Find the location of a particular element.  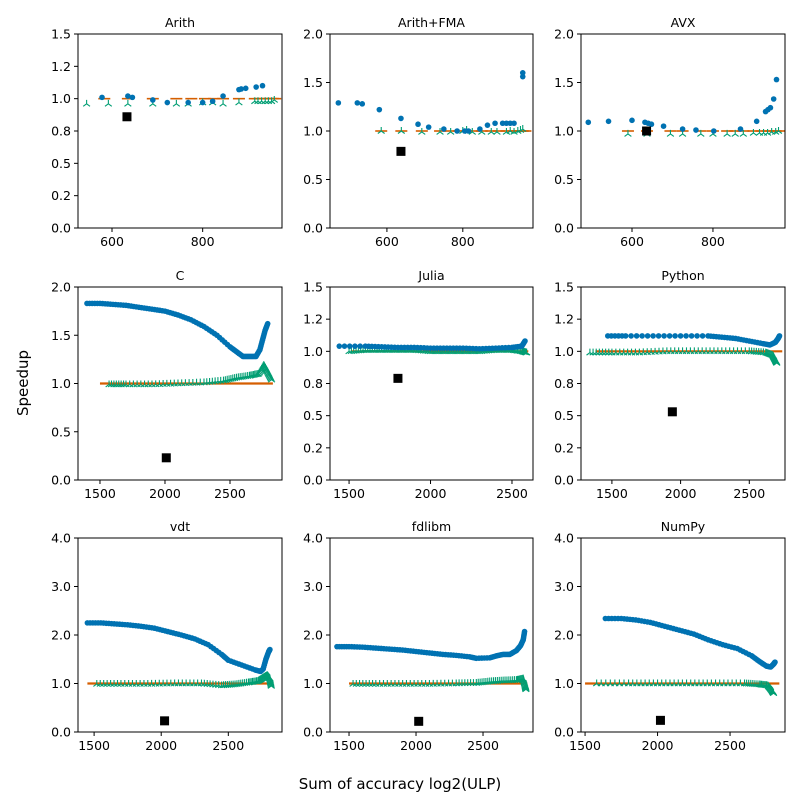

subplot-arith: Arith 0.0 0.2 0.5 0.8 1.0 1.2 1.5 600 800 is located at coordinates (167, 132).